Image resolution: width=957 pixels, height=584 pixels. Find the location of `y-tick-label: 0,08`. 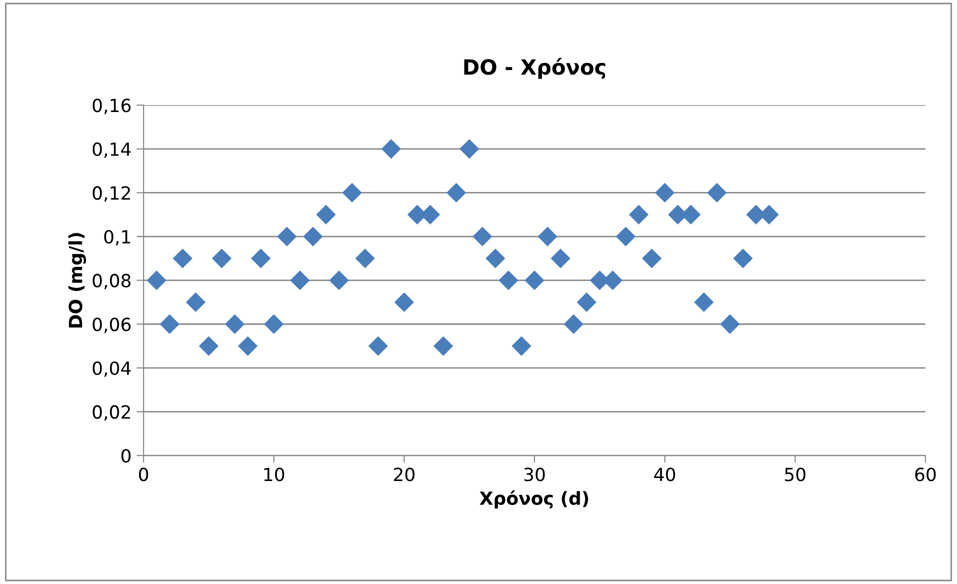

y-tick-label: 0,08 is located at coordinates (111, 282).